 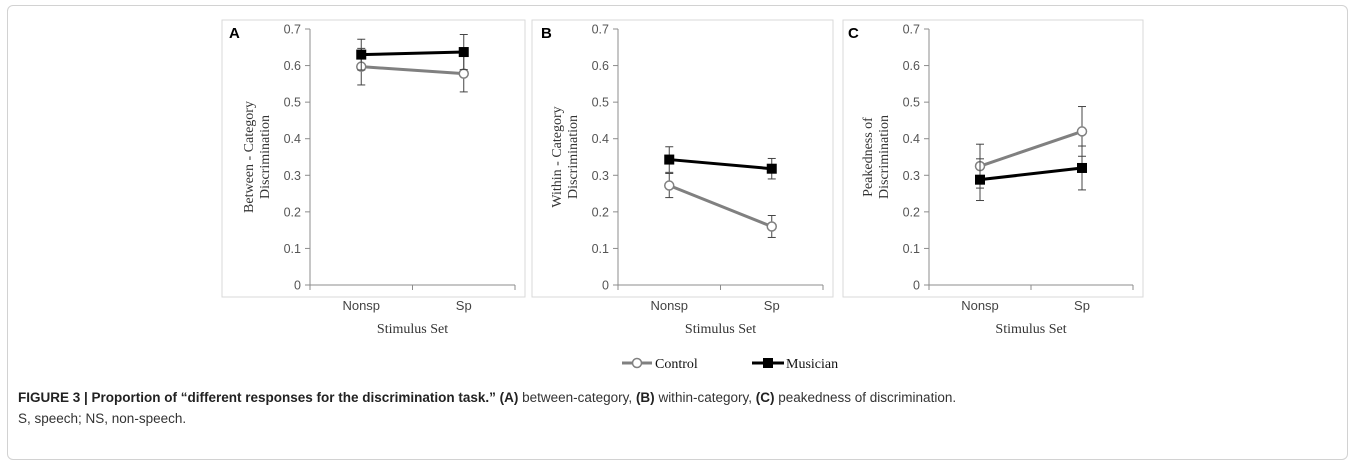 I want to click on panel-a-ytick-label: 0.5, so click(x=292, y=103).